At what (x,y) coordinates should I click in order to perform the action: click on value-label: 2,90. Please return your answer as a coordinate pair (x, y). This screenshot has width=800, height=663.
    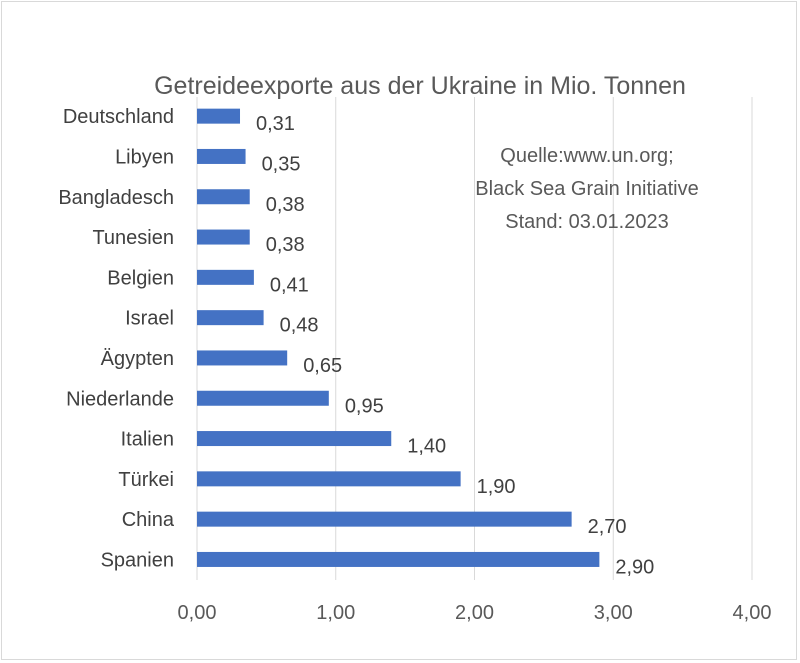
    Looking at the image, I should click on (634, 567).